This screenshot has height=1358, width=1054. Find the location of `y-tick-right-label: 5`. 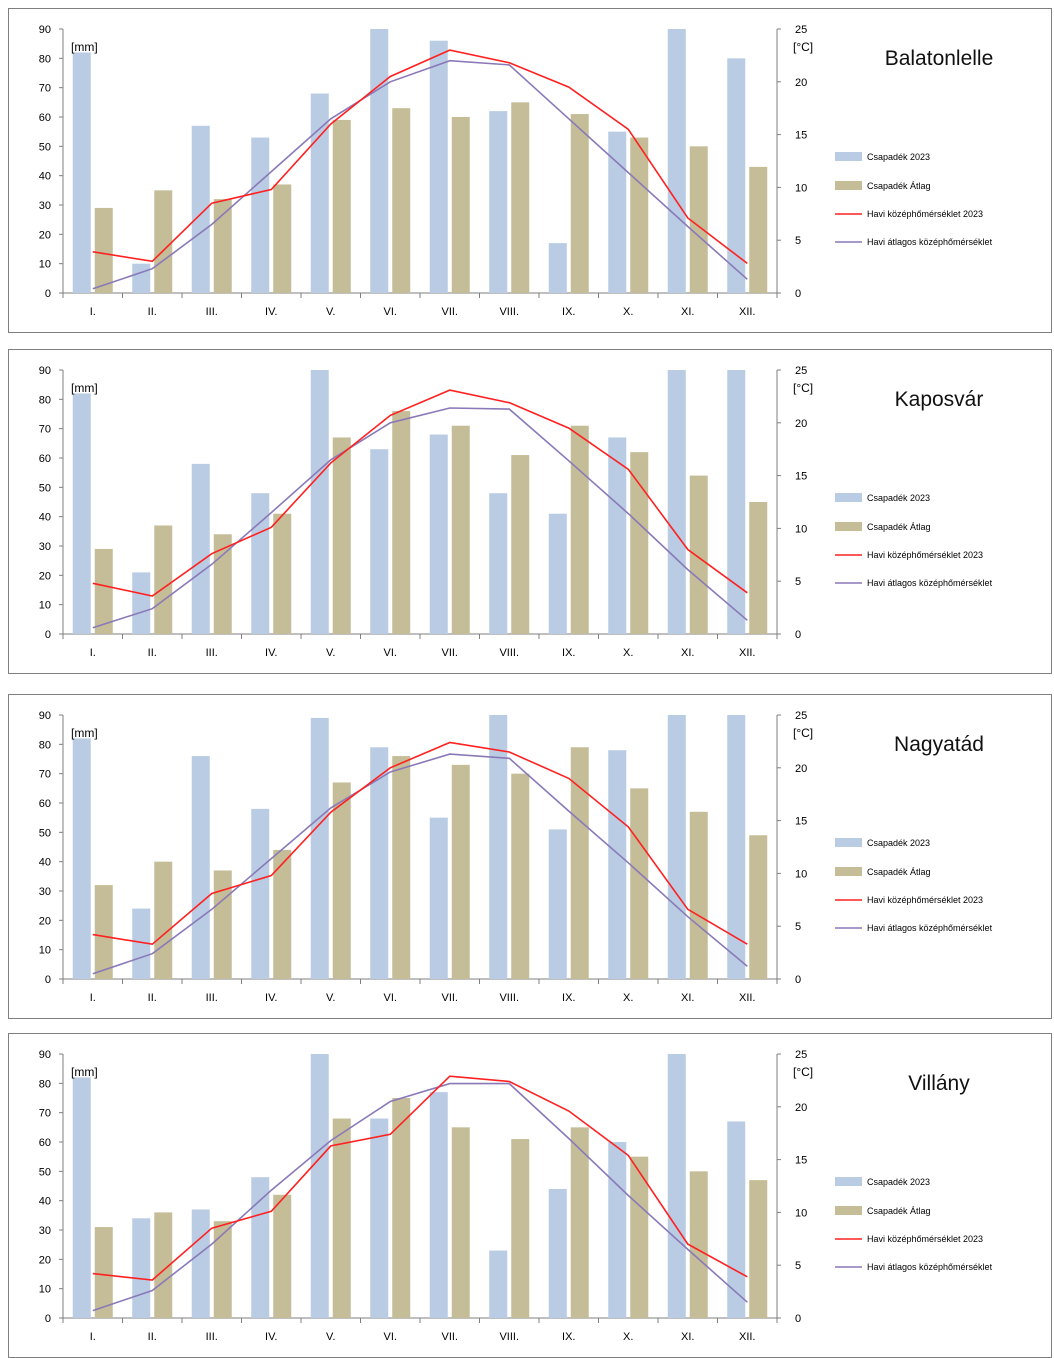

y-tick-right-label: 5 is located at coordinates (798, 582).